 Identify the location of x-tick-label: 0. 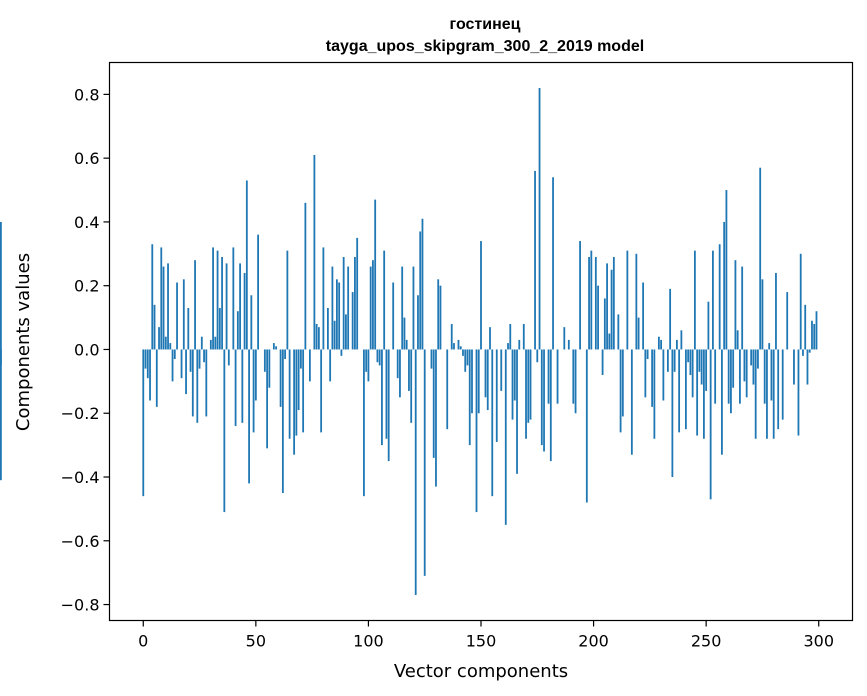
(143, 641).